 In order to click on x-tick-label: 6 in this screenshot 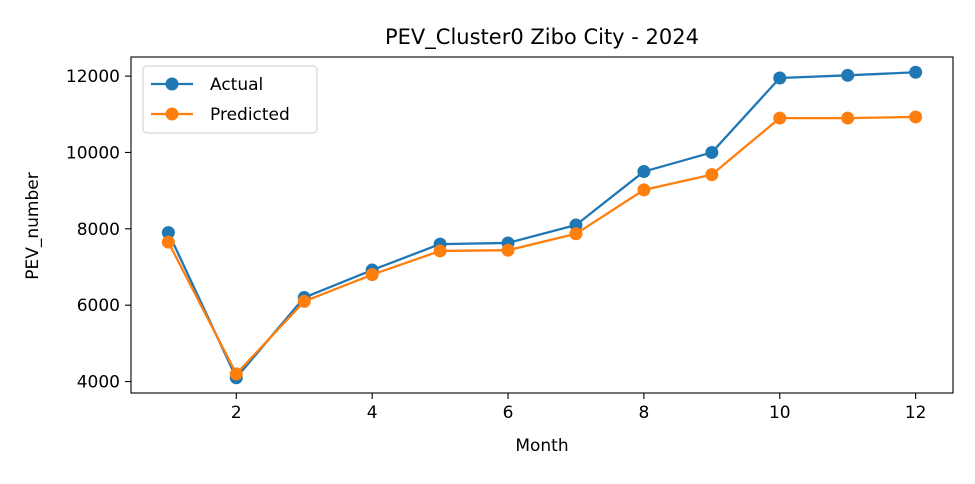, I will do `click(508, 413)`.